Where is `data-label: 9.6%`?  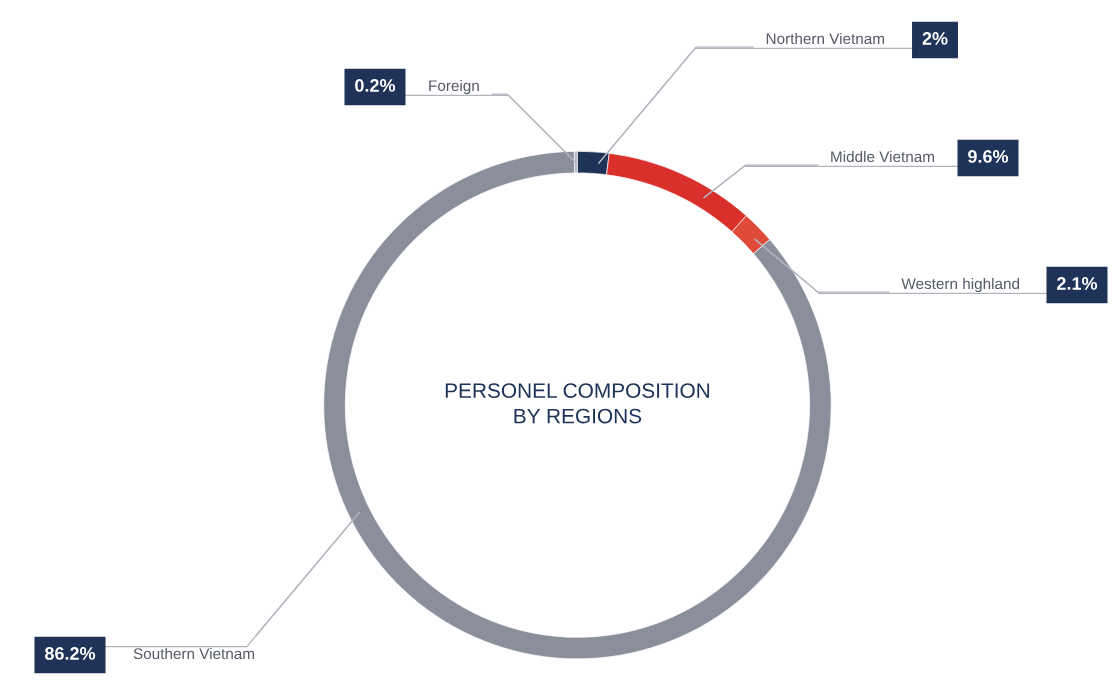
data-label: 9.6% is located at coordinates (988, 156).